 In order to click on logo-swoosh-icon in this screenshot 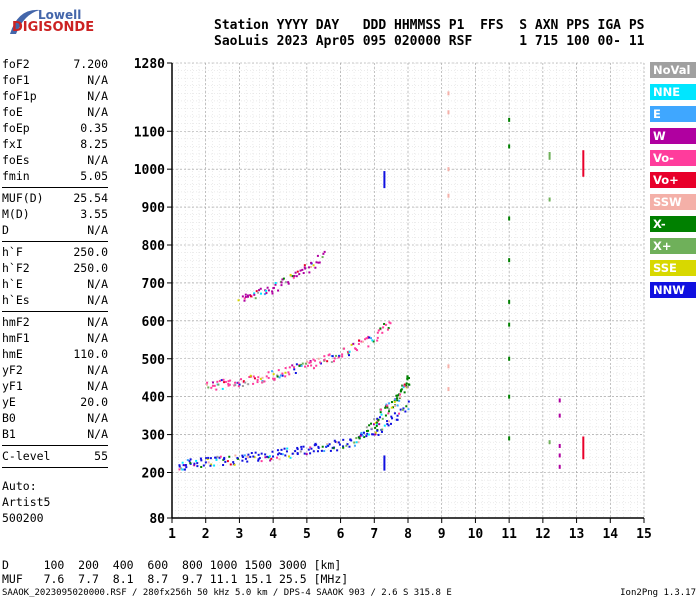, I will do `click(25, 21)`.